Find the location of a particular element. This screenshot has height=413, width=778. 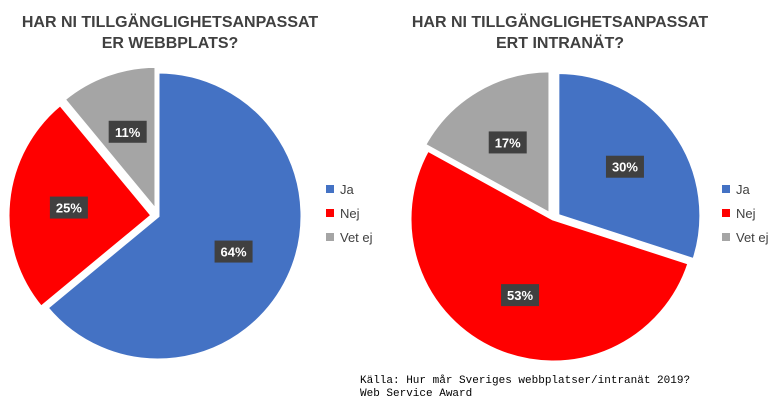

legend-intranat: Ja Nej Vet ej is located at coordinates (745, 213).